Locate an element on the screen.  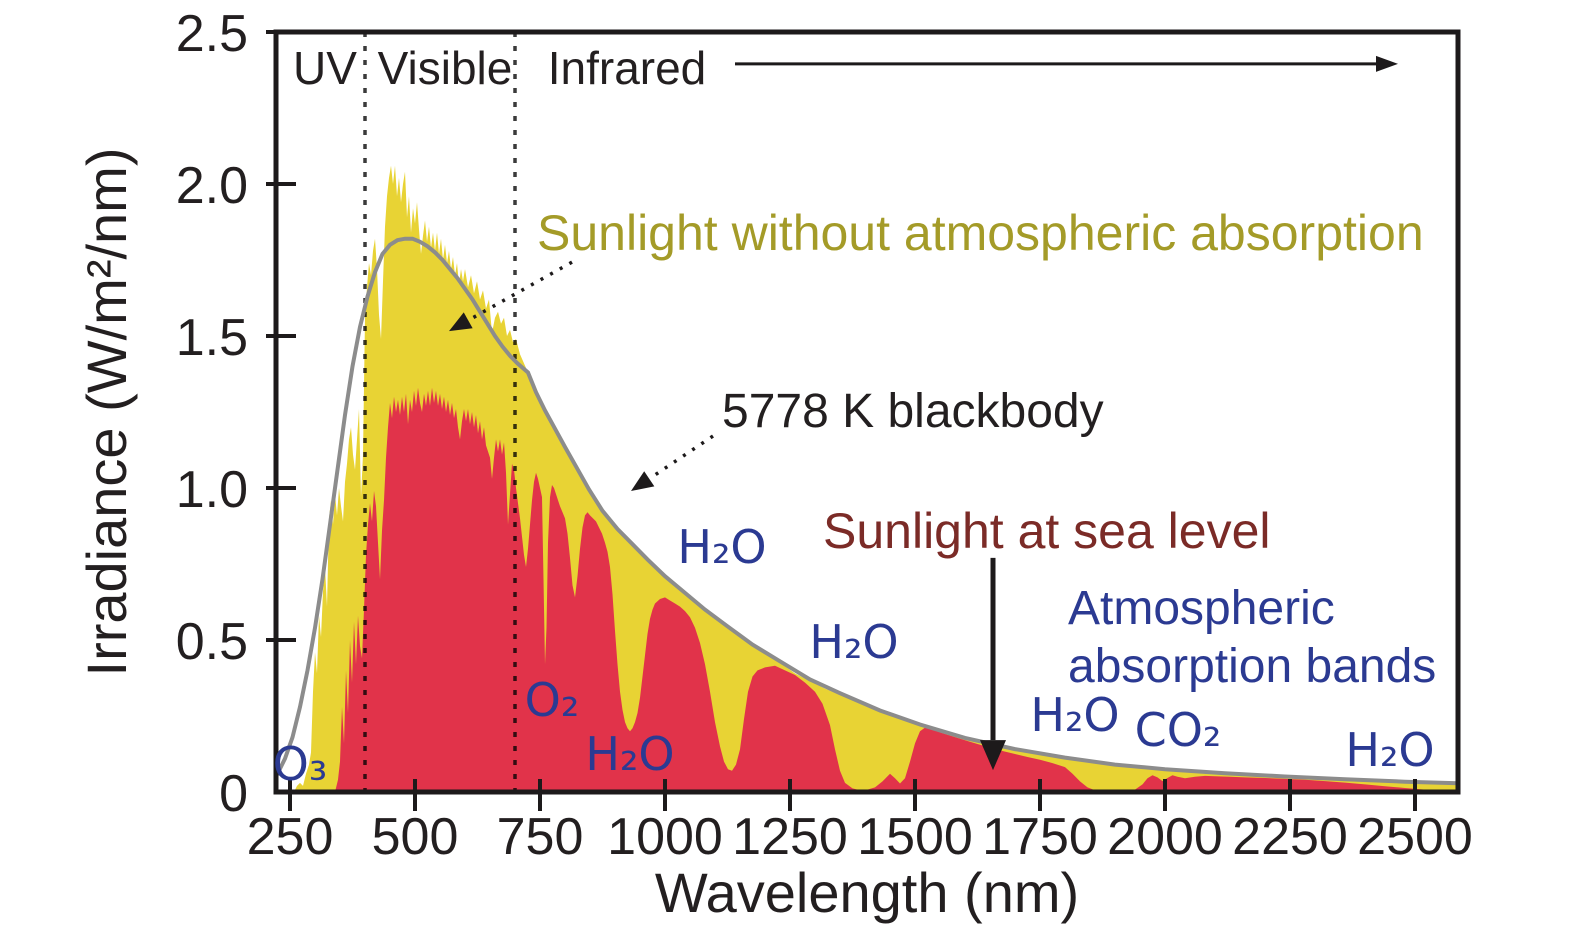
y-tick-label-1.0: 1.0 is located at coordinates (212, 490).